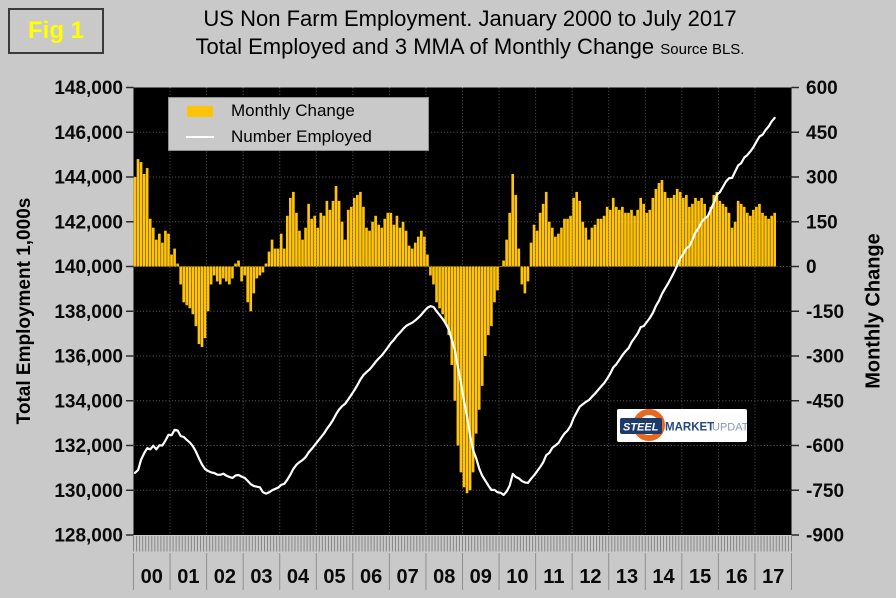 The width and height of the screenshot is (896, 598). I want to click on right-axis-title: Monthly Change, so click(873, 311).